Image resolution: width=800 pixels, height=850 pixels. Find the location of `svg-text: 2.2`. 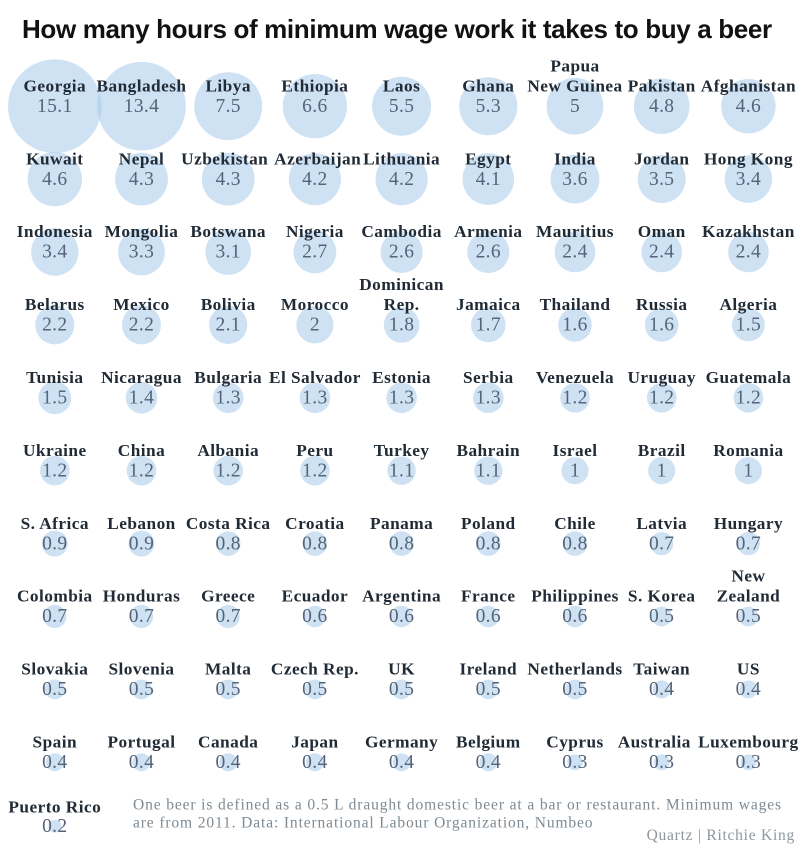

svg-text: 2.2 is located at coordinates (54, 325).